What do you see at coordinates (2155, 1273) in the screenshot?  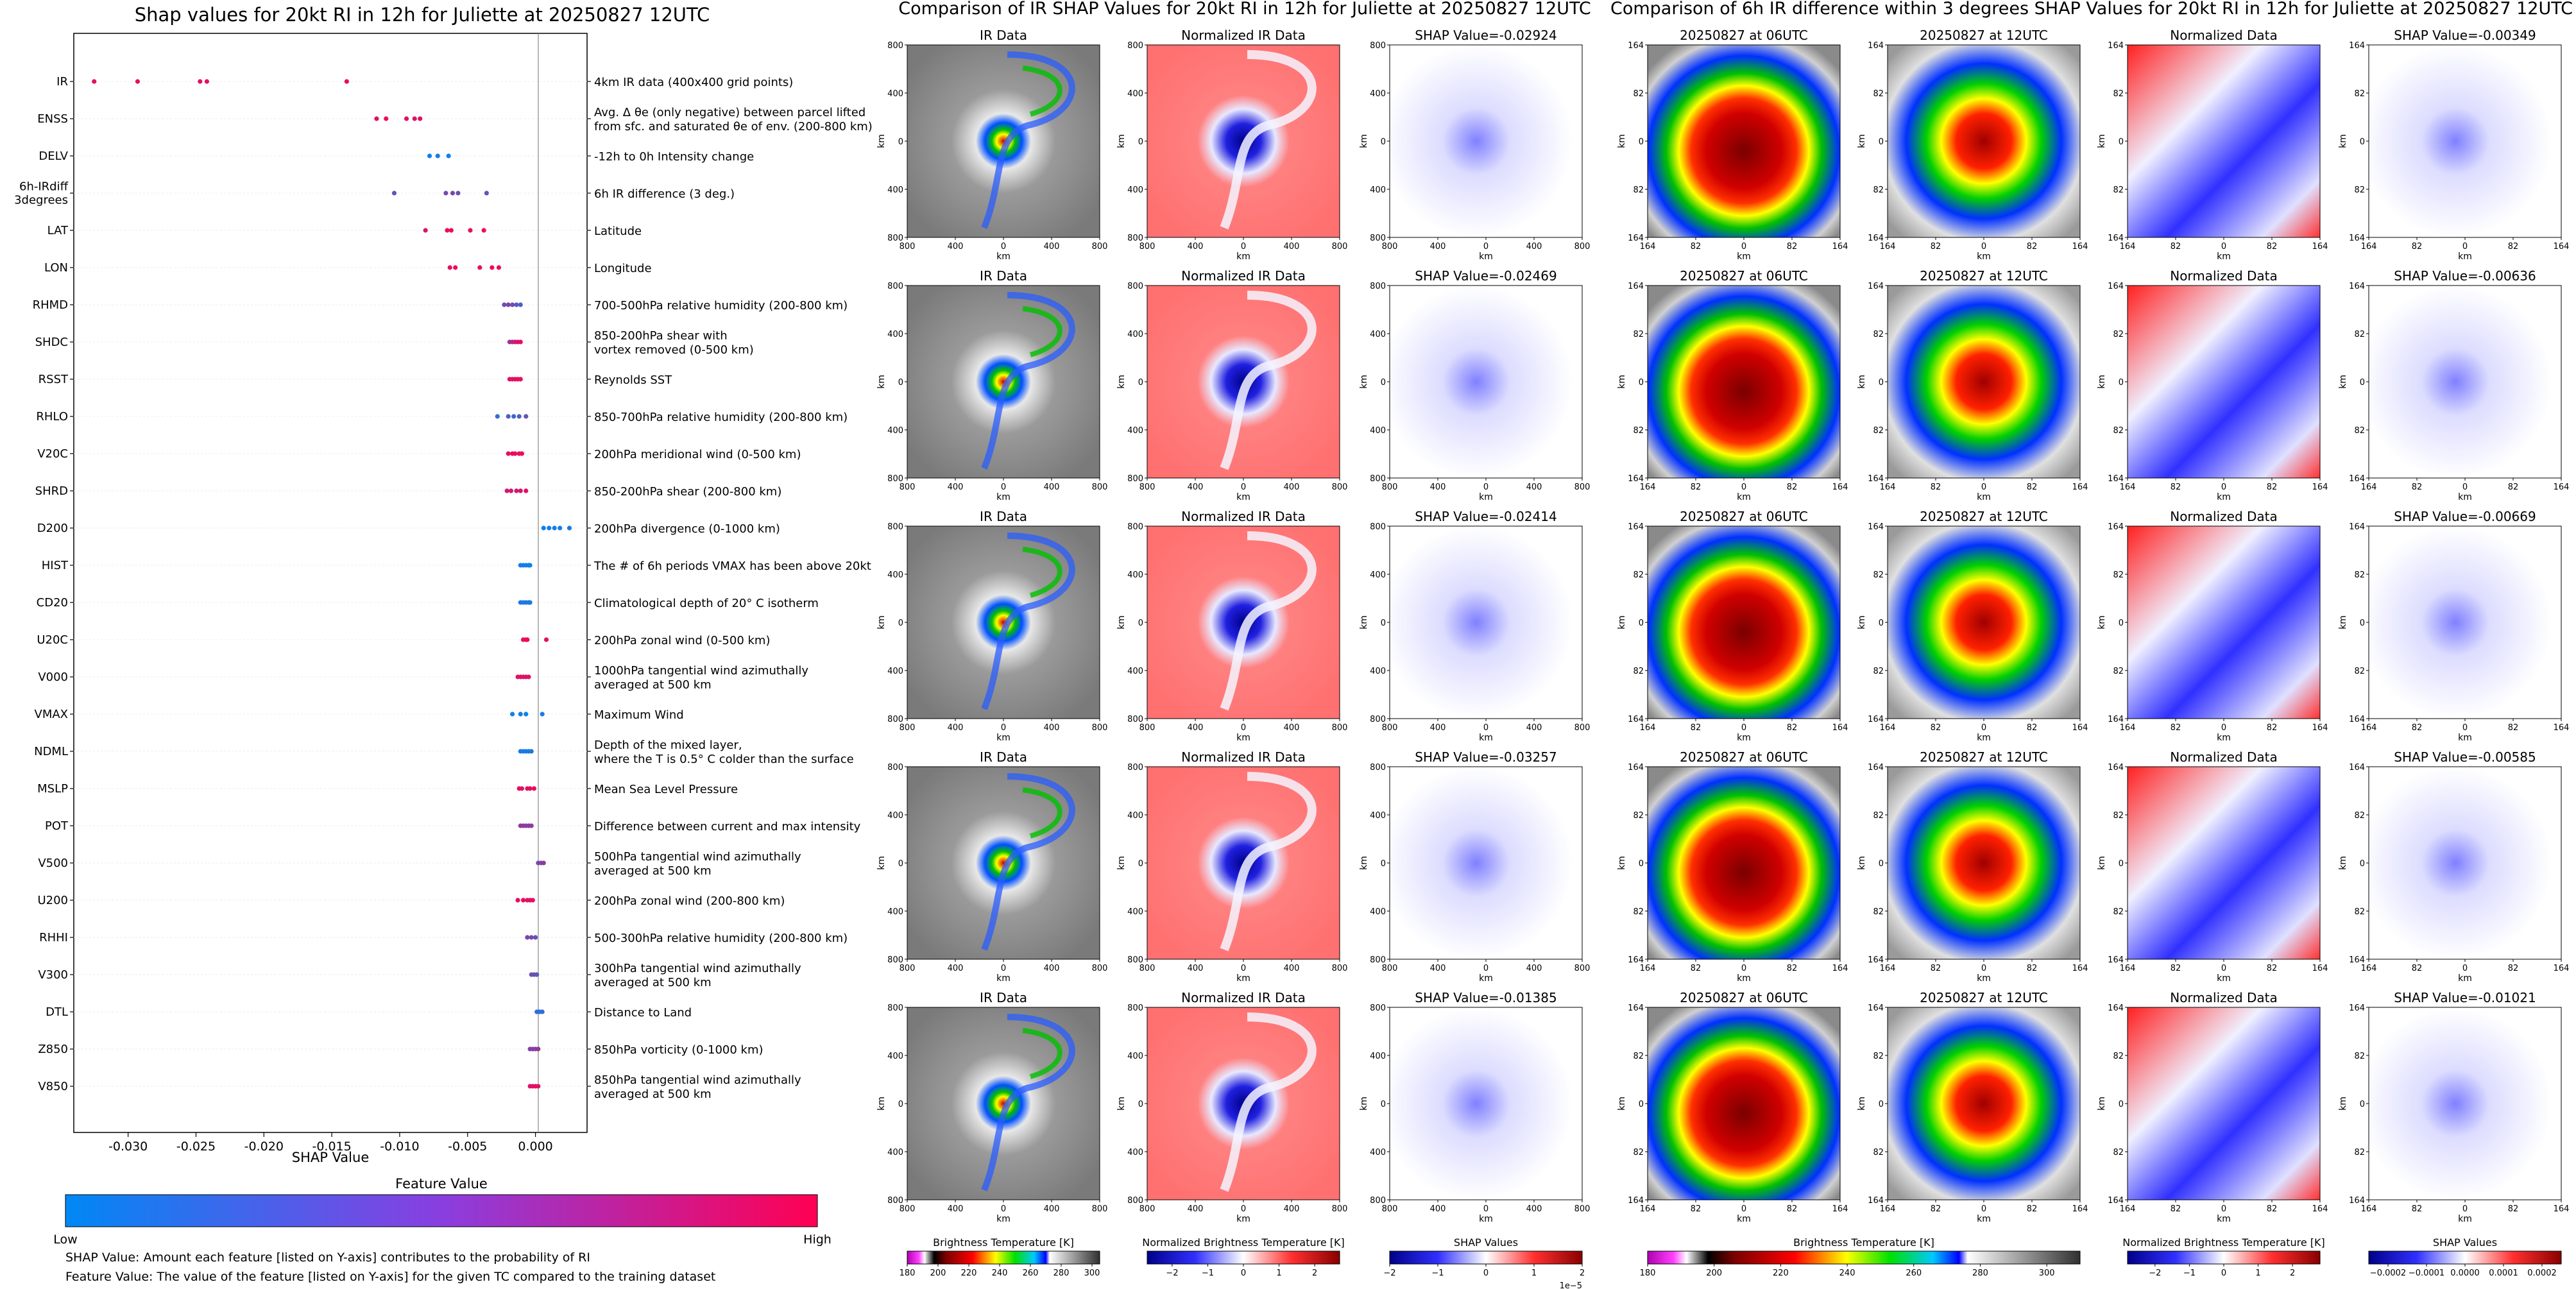 I see `colorbar-tick-label: −2` at bounding box center [2155, 1273].